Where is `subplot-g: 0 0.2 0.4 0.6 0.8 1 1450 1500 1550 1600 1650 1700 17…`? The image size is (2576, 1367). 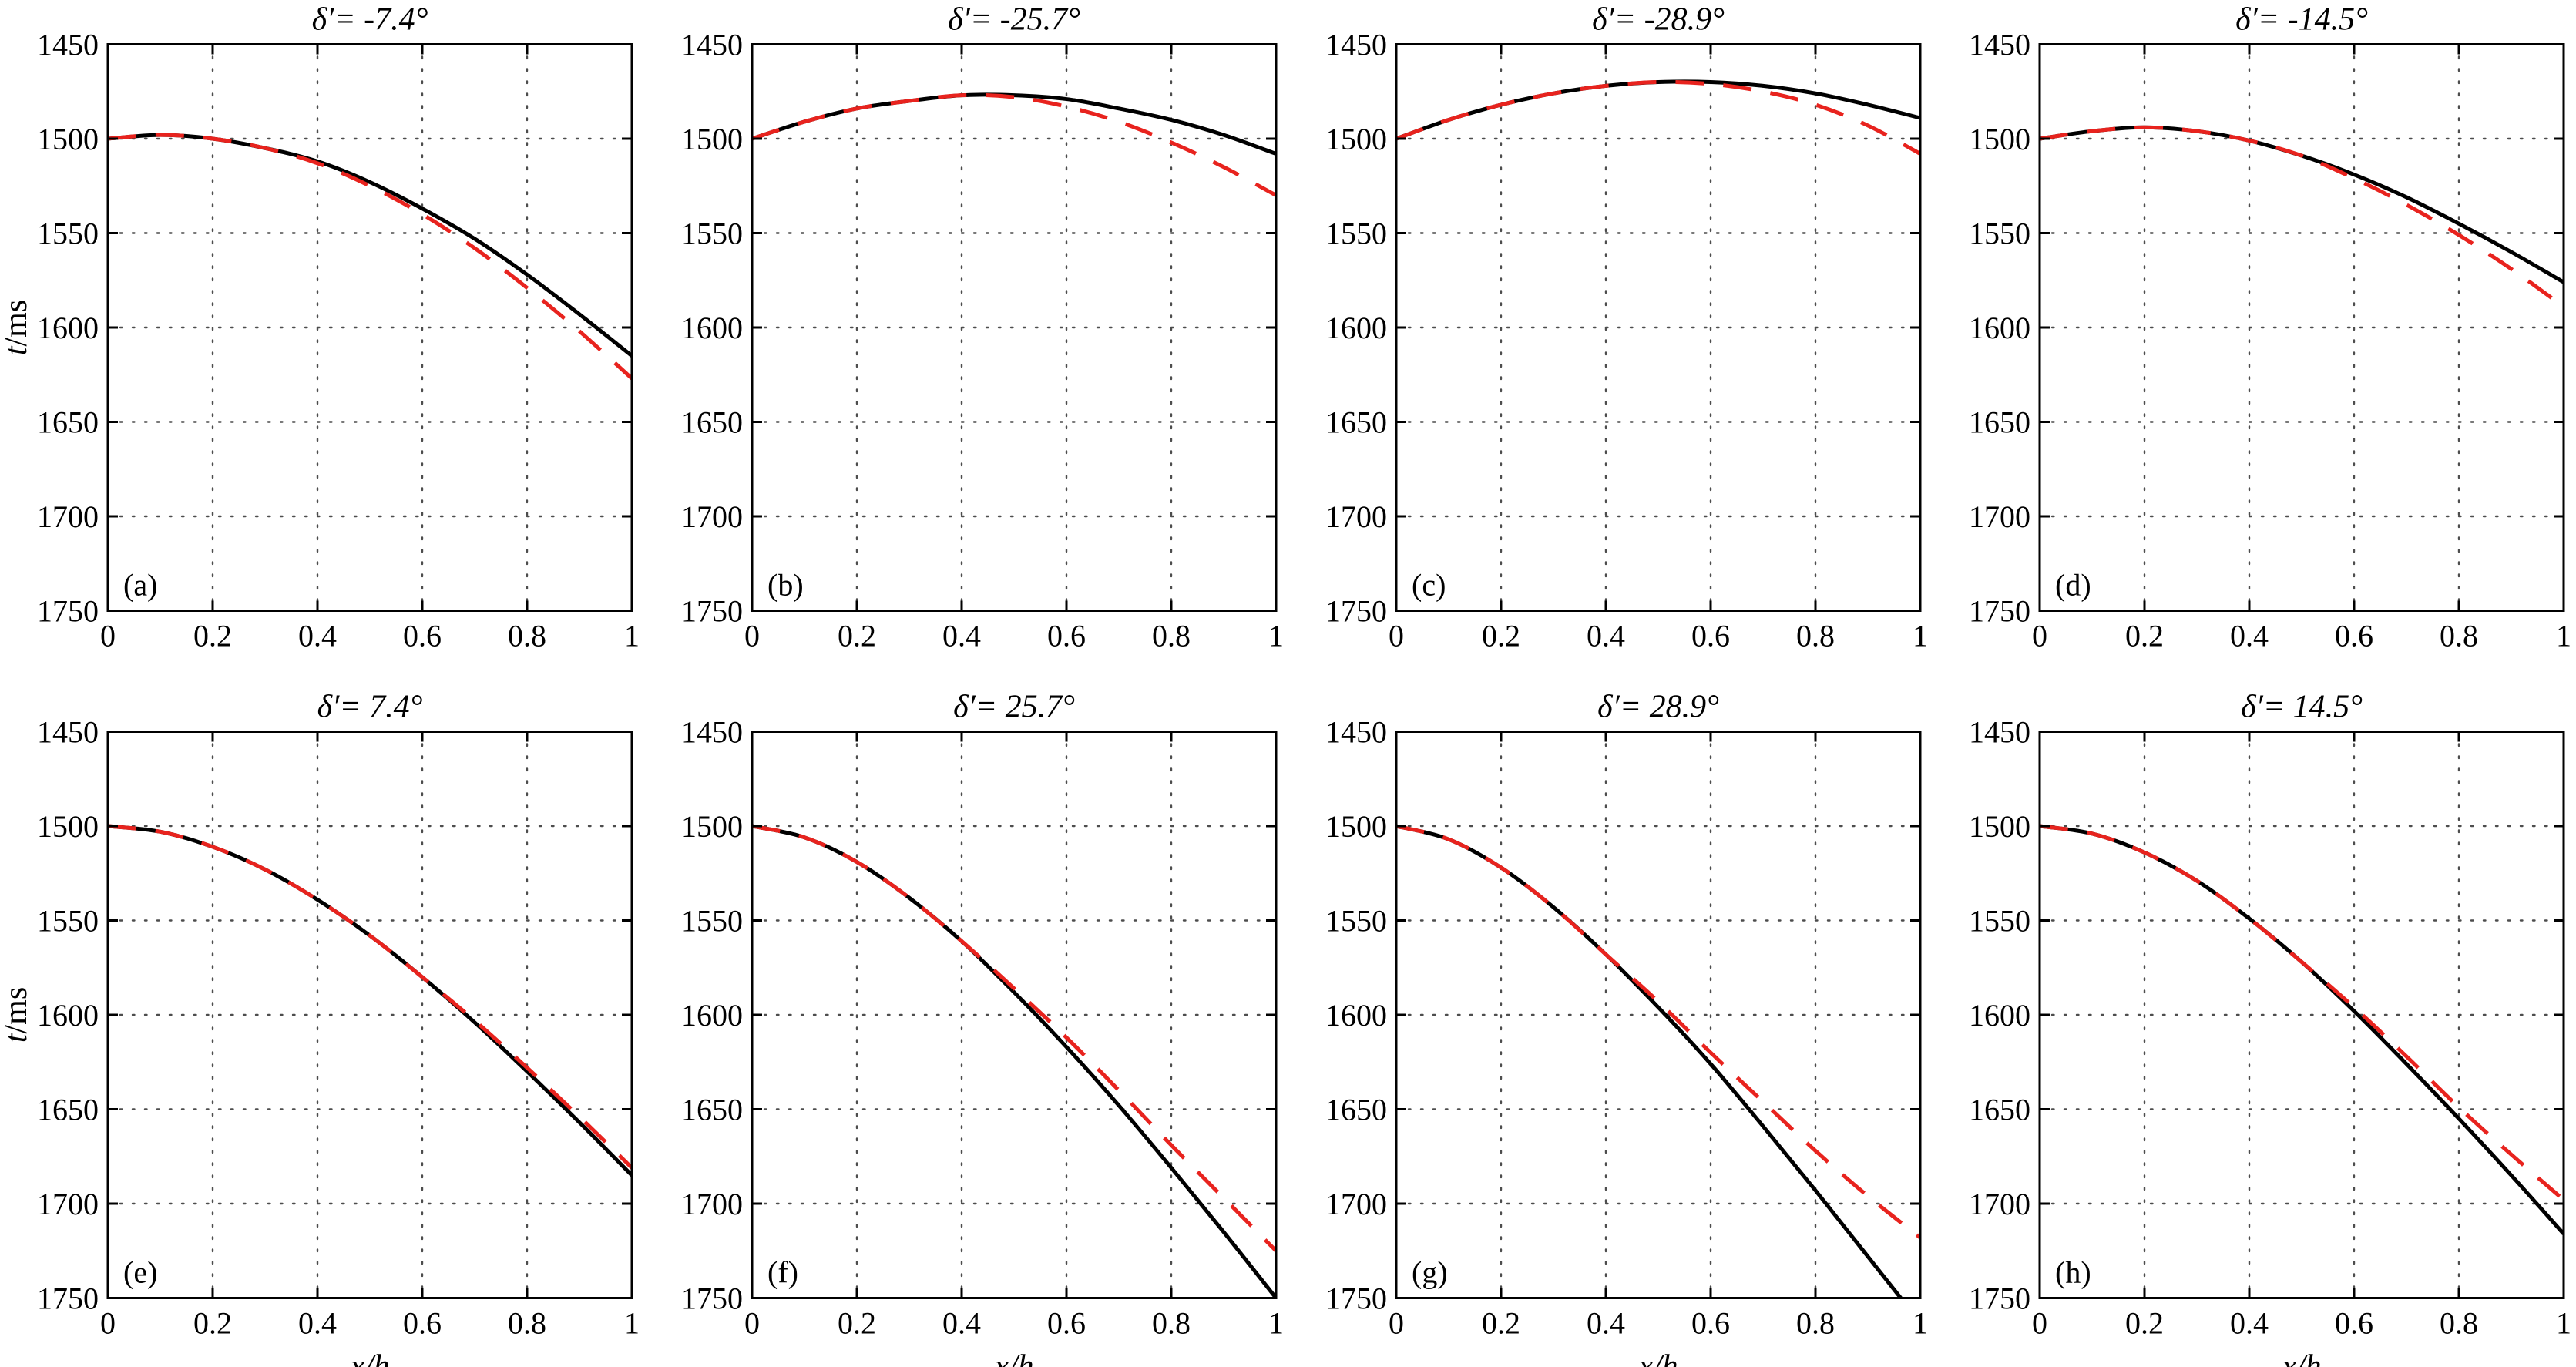 subplot-g: 0 0.2 0.4 0.6 0.8 1 1450 1500 1550 1600 1650 1700 17… is located at coordinates (1610, 1027).